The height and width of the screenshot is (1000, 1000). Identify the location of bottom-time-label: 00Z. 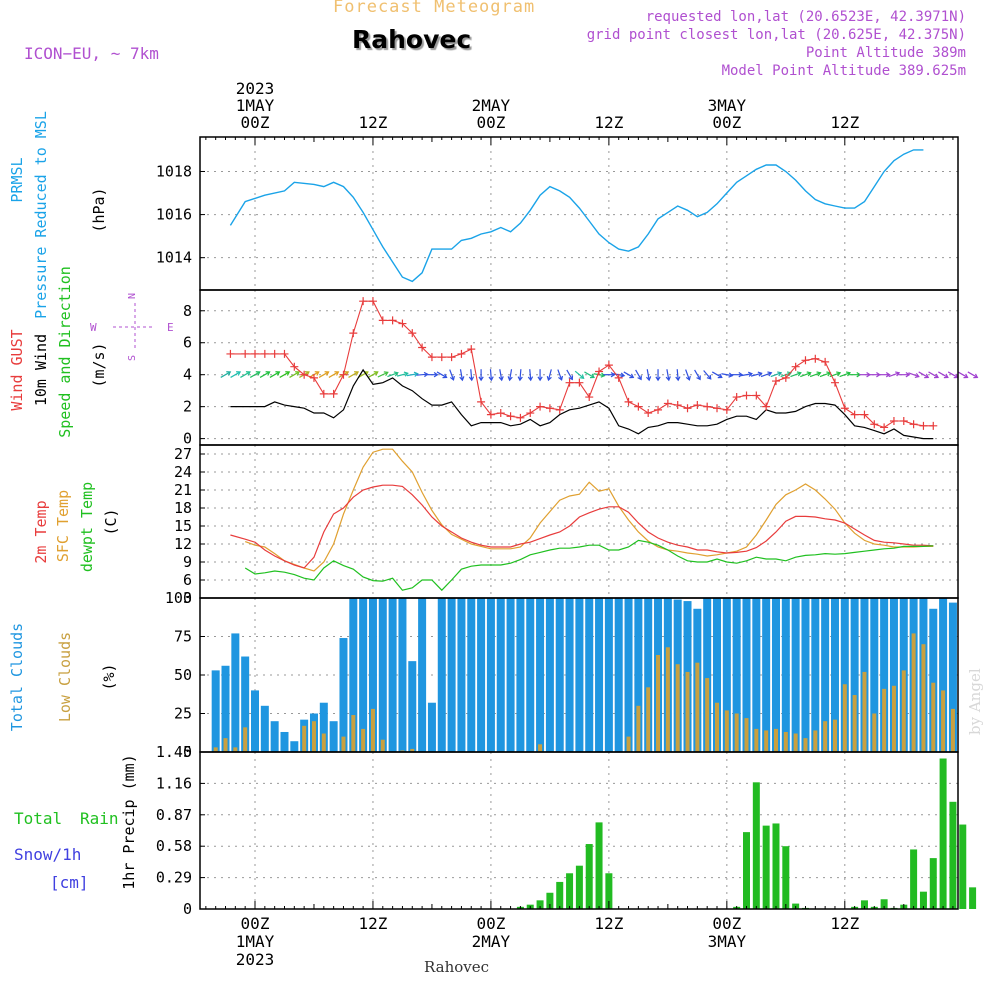
(255, 923).